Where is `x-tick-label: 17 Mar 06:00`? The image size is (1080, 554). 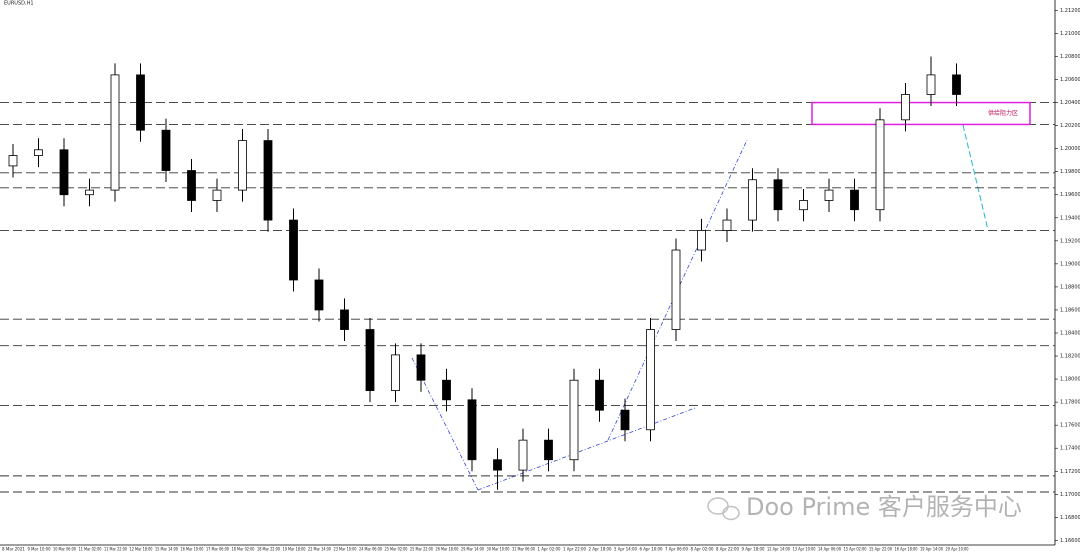 x-tick-label: 17 Mar 06:00 is located at coordinates (217, 550).